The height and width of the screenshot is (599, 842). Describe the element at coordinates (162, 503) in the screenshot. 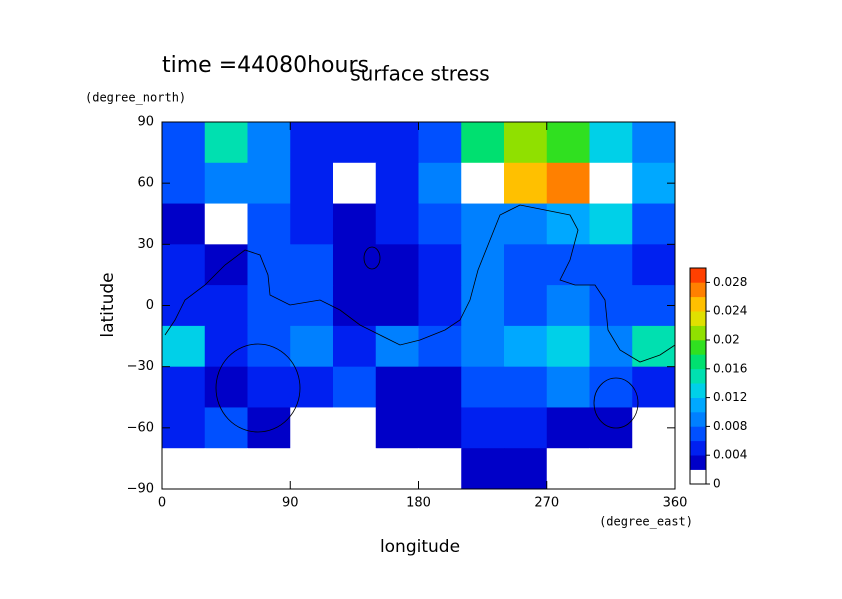

I see `x-tick-label: 0` at that location.